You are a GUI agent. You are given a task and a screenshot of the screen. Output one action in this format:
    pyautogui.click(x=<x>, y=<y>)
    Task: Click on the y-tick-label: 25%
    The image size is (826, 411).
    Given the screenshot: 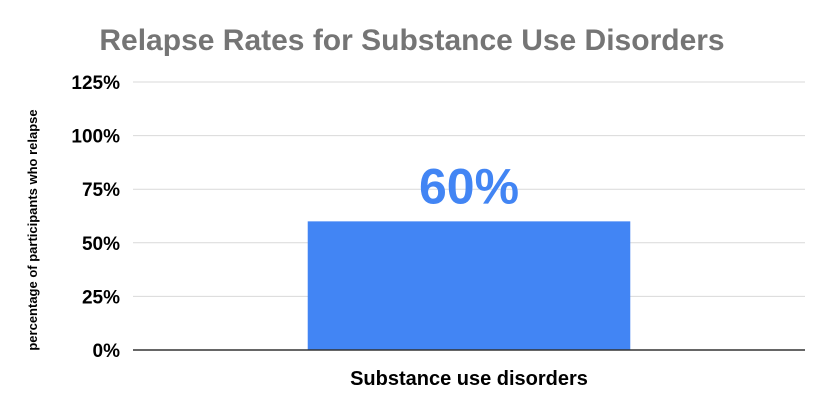 What is the action you would take?
    pyautogui.click(x=101, y=297)
    